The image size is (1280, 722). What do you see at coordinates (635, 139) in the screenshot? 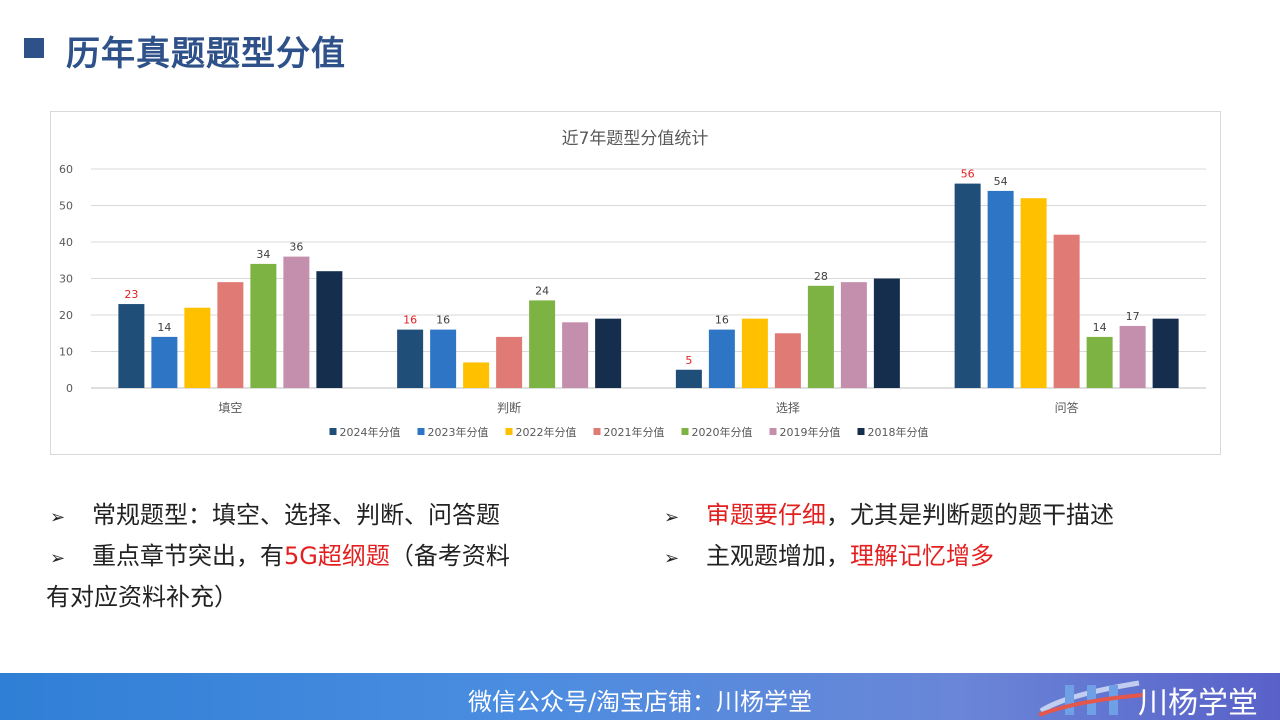
I see `chart-title: 近7年题型分值统计` at bounding box center [635, 139].